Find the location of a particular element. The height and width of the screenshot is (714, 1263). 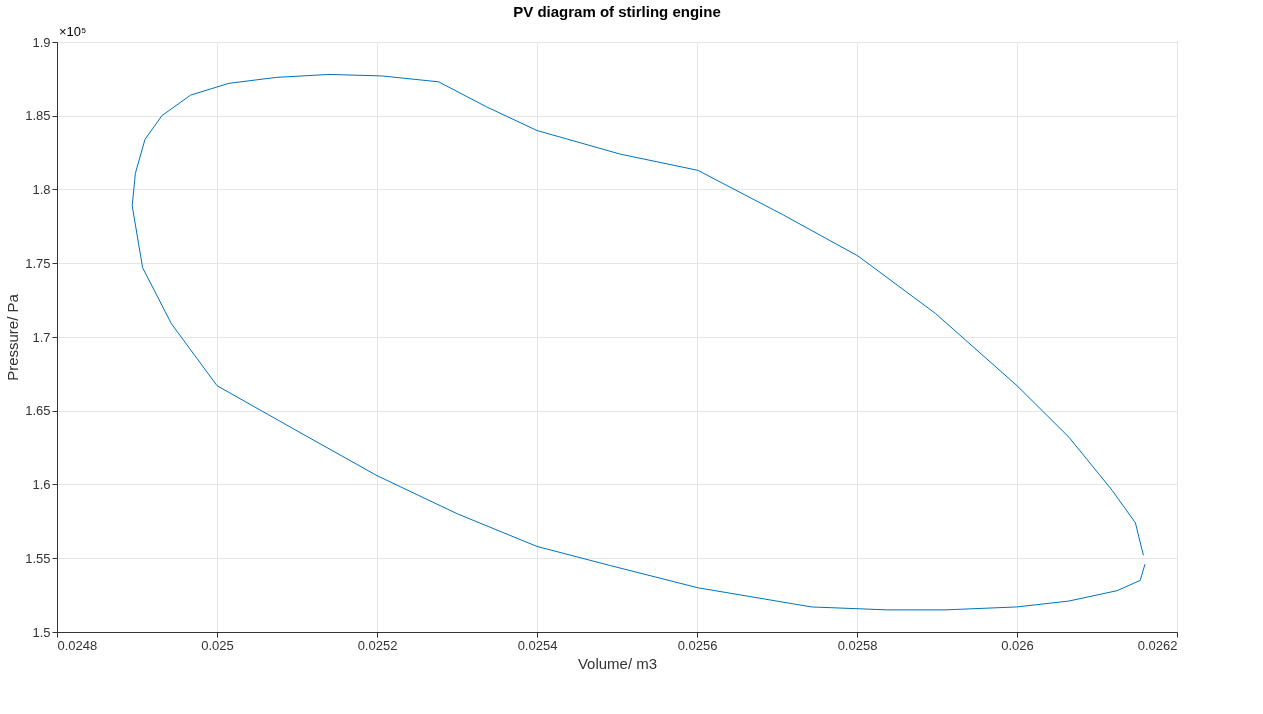

y-tick-label: 1.55 is located at coordinates (38, 558).